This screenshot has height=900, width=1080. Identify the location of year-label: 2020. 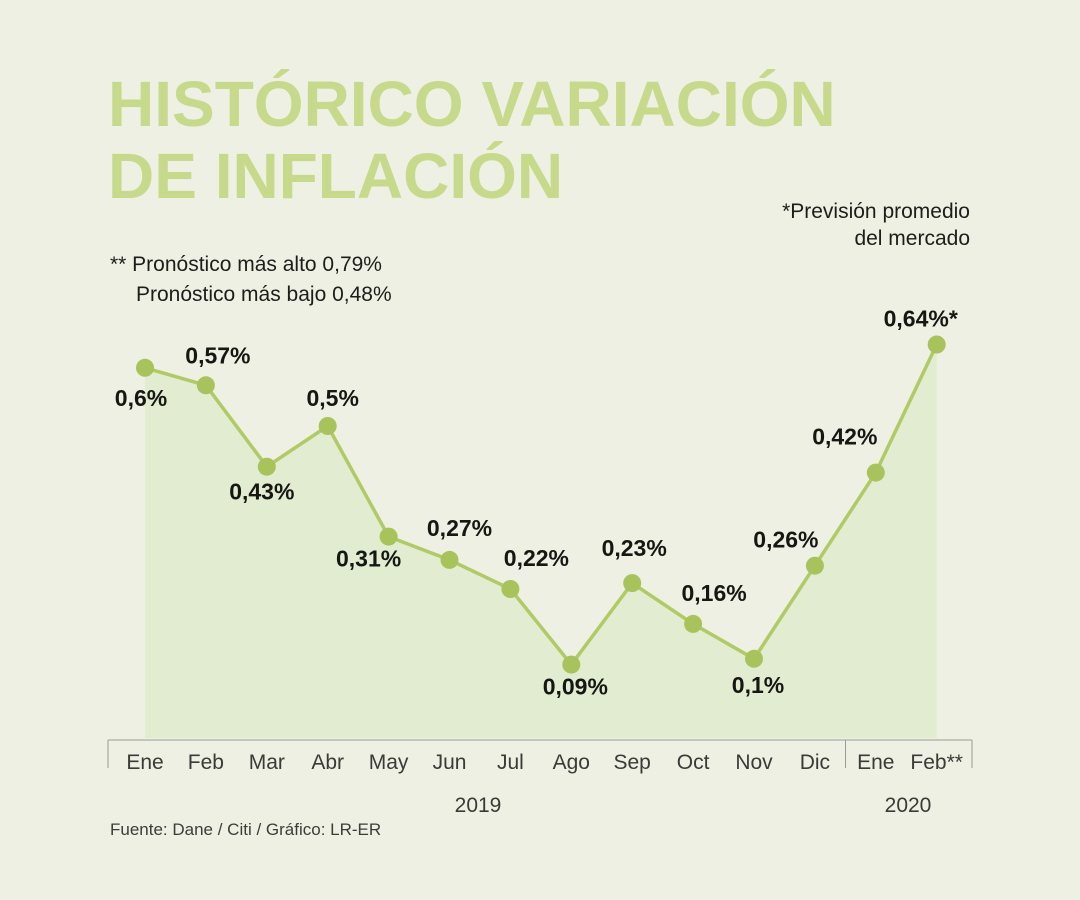
(908, 805).